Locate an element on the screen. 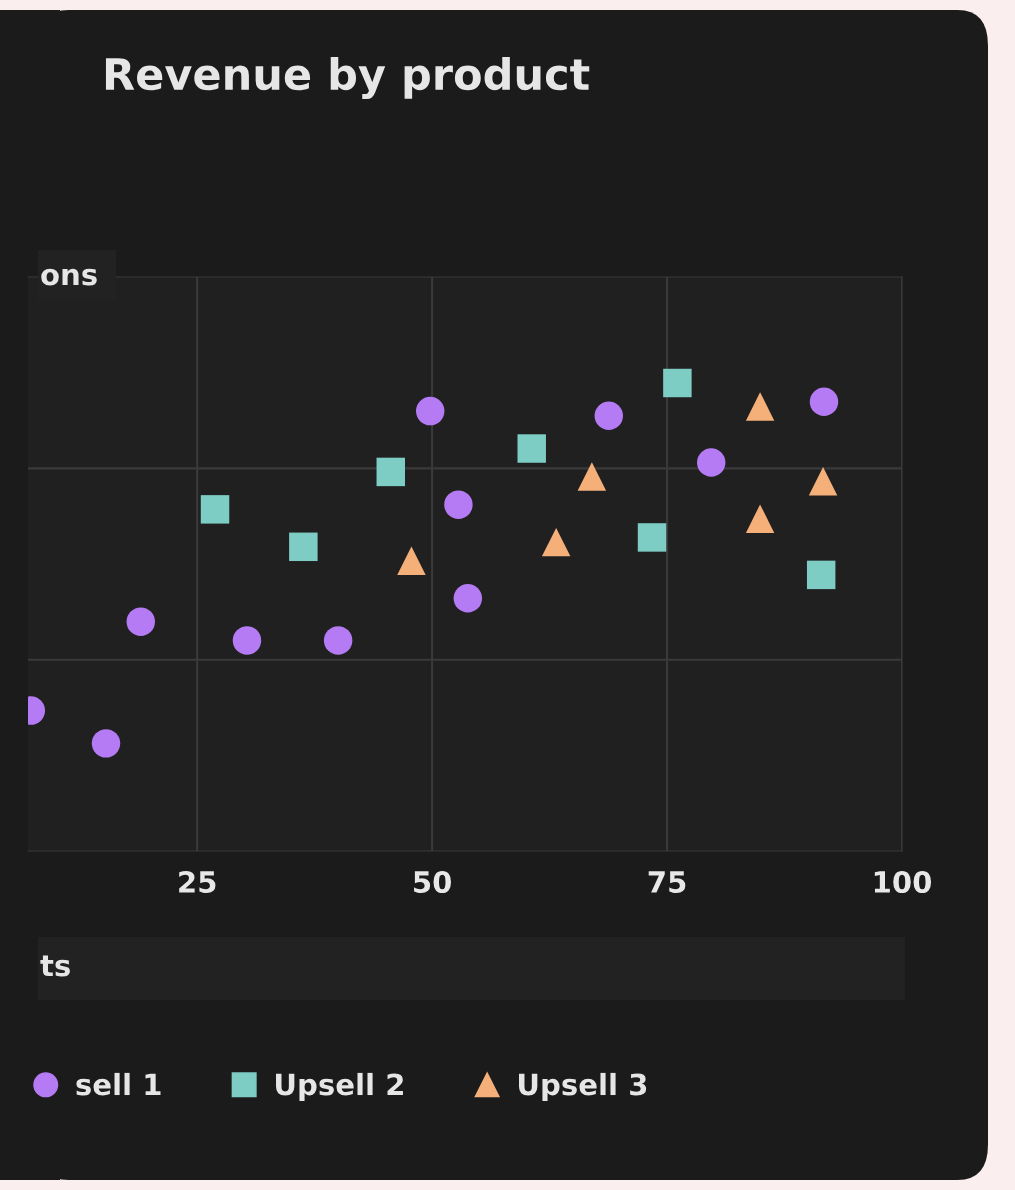  legend-label: Upsell 3 is located at coordinates (583, 1087).